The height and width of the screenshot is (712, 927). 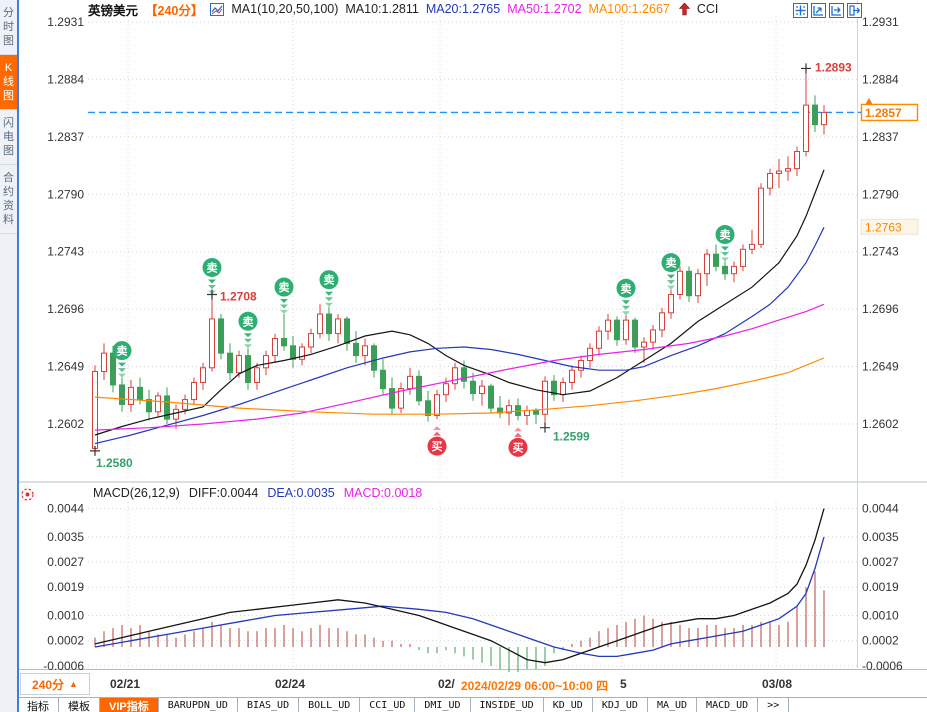 What do you see at coordinates (388, 705) in the screenshot?
I see `tab-CCI_UD: CCI_UD` at bounding box center [388, 705].